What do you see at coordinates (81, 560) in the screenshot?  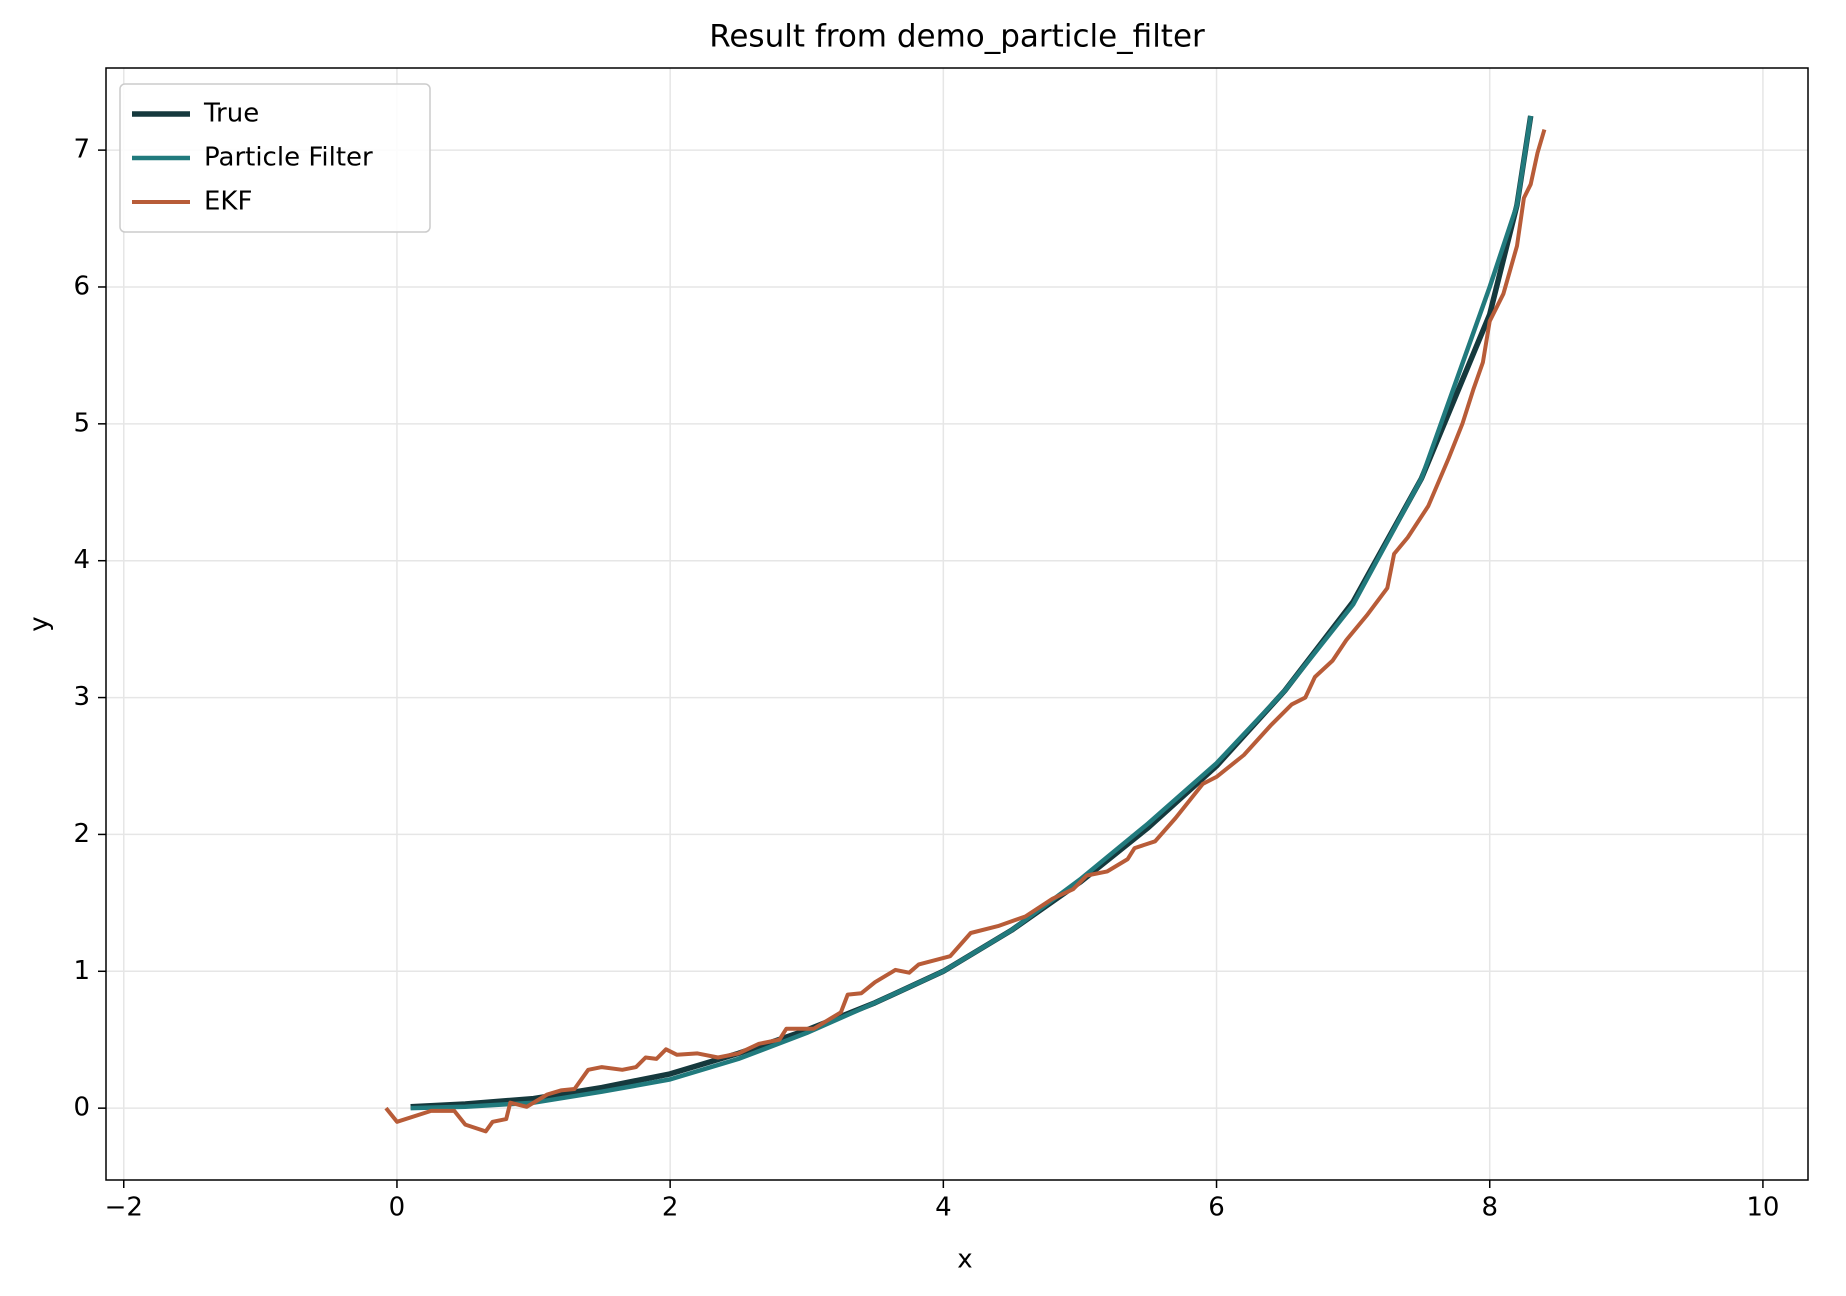 I see `y-tick-label: 4` at bounding box center [81, 560].